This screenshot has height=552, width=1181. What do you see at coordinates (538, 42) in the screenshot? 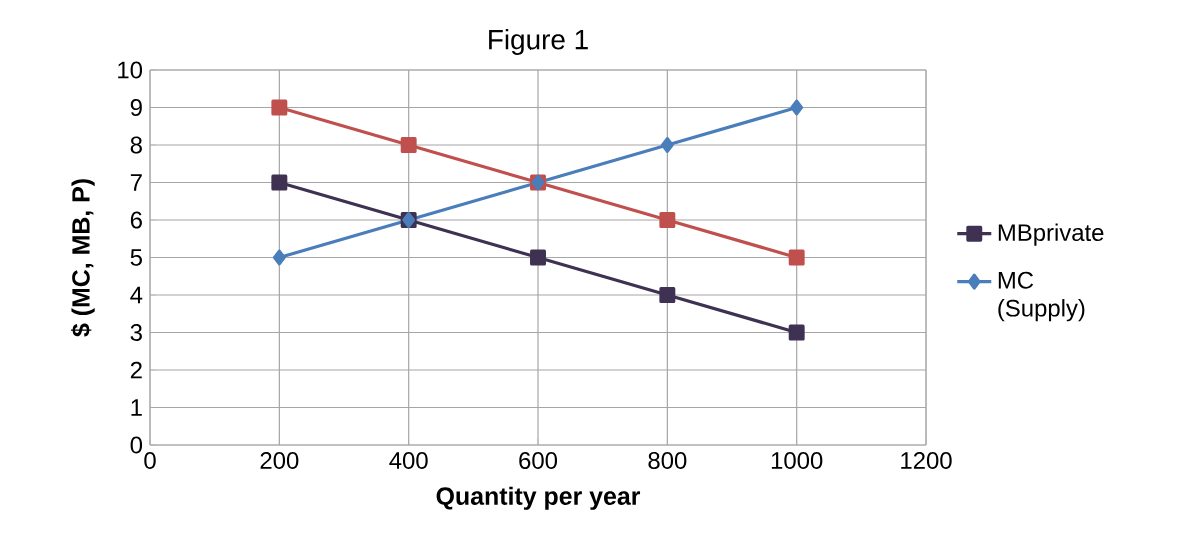
I see `chart-title: Figure 1` at bounding box center [538, 42].